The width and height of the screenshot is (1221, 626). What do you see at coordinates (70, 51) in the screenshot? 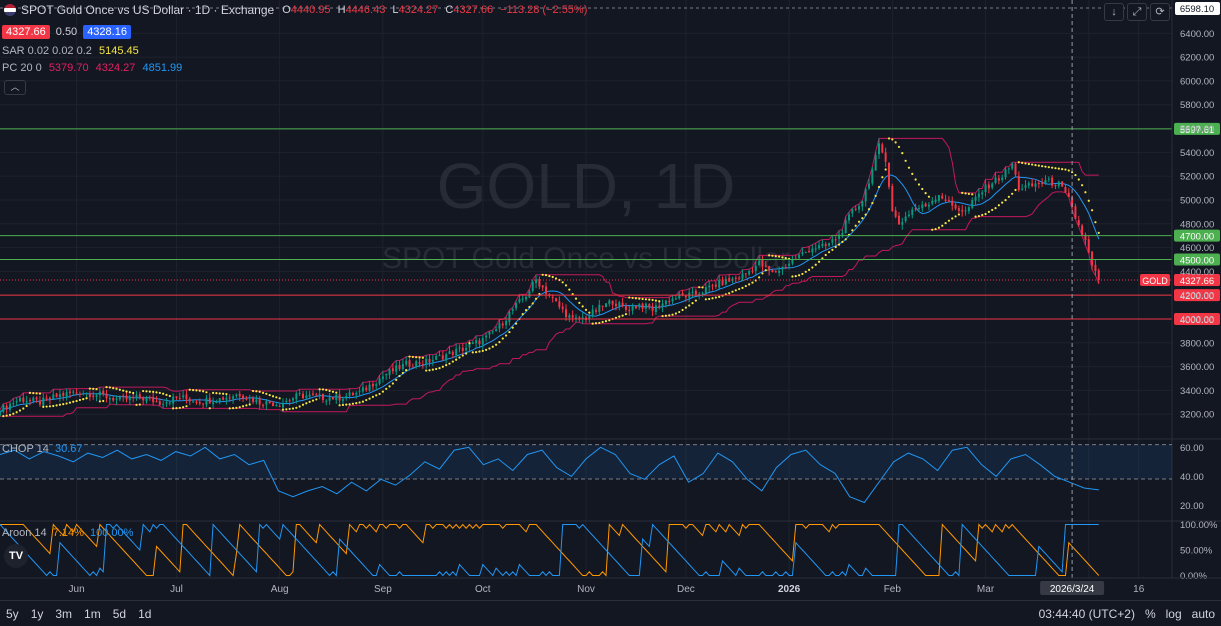
I see `sar-legend: SAR 0.02 0.02 0.2 5145.45` at bounding box center [70, 51].